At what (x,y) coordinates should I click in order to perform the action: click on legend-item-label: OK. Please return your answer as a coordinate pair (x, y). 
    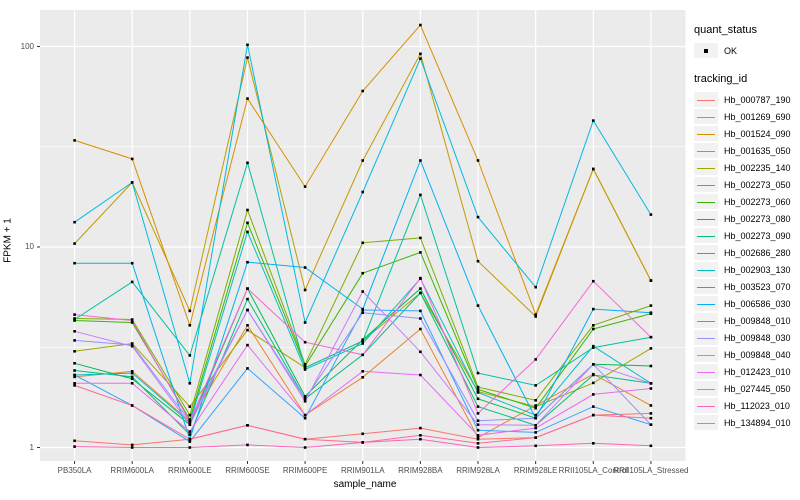
    Looking at the image, I should click on (731, 50).